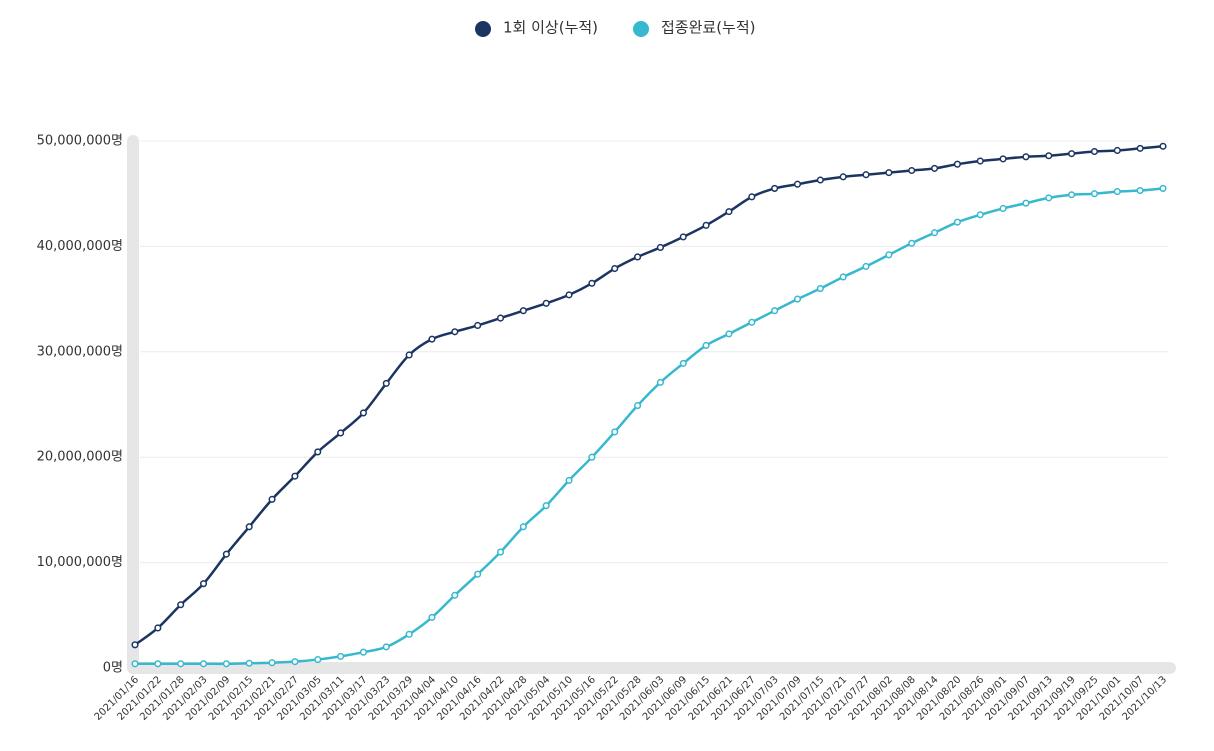  Describe the element at coordinates (708, 28) in the screenshot. I see `legend-label: 접종완료(누적)` at that location.